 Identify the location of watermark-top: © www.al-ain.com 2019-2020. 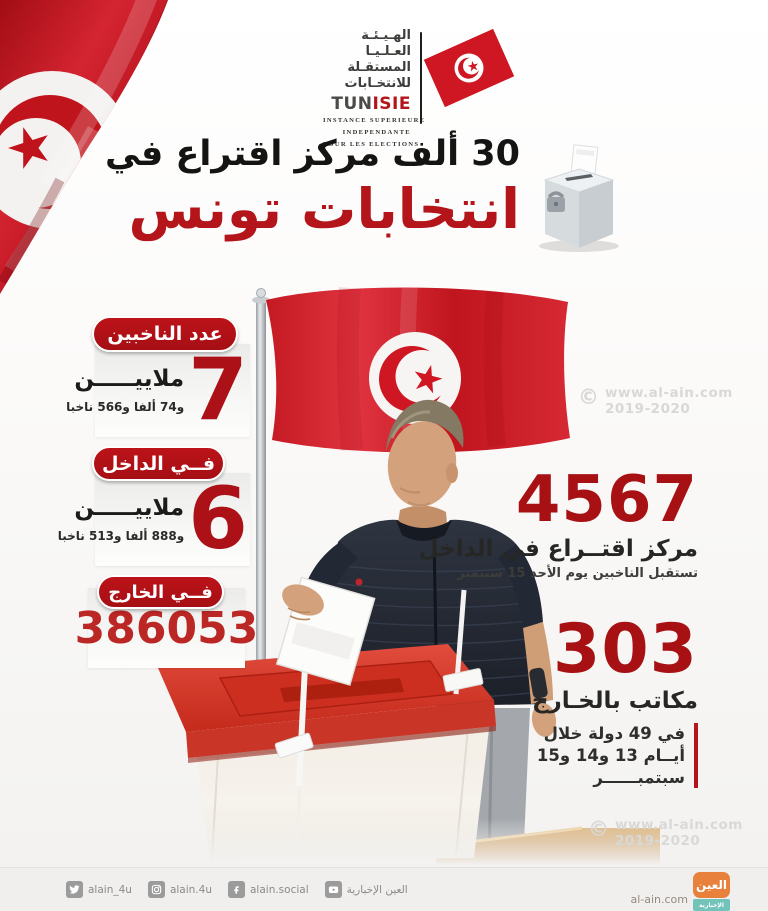
(655, 401).